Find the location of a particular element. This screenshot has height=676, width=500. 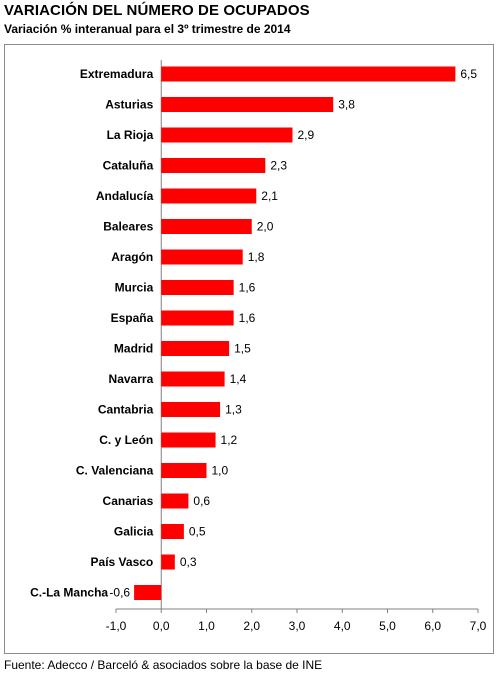

value-label: 2,9 is located at coordinates (305, 135).